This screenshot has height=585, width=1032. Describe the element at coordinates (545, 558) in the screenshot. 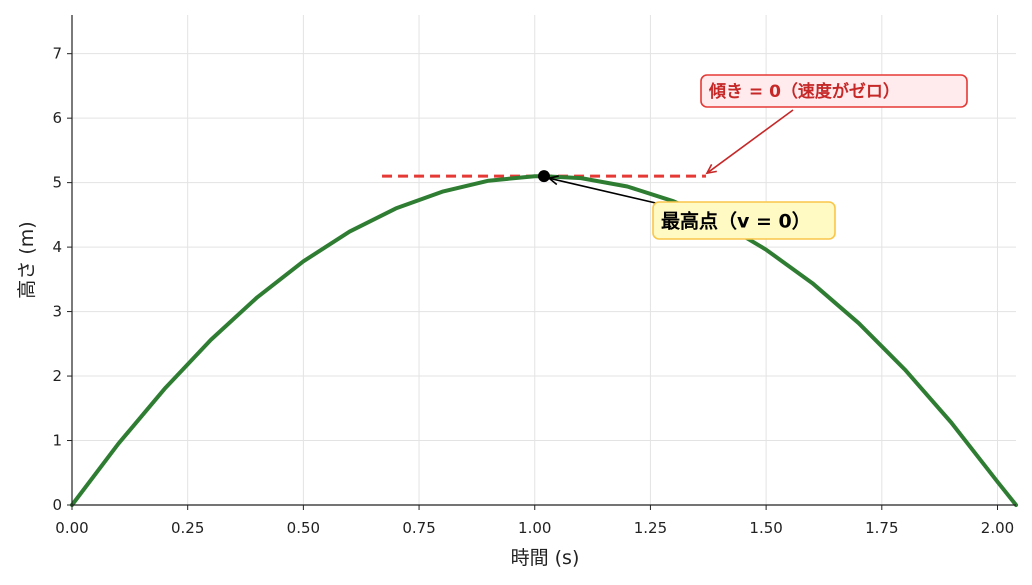

I see `x-axis-label: 時間 (s)` at that location.